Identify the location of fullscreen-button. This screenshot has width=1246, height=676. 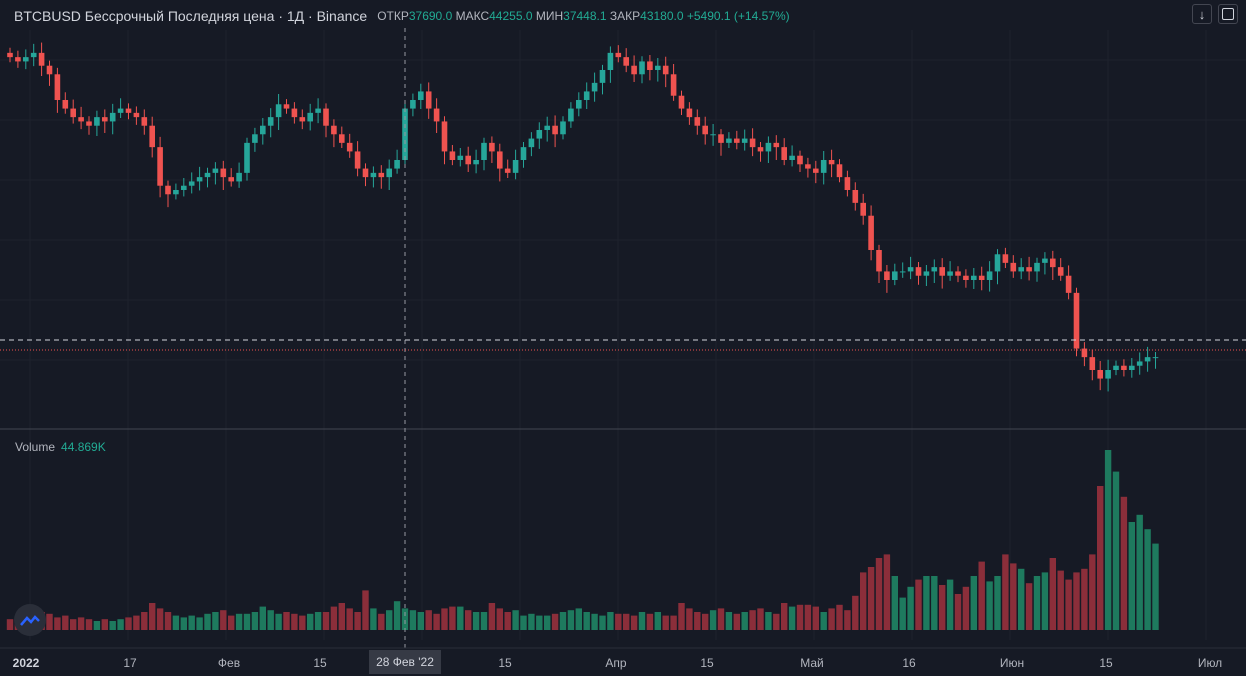
(1228, 14).